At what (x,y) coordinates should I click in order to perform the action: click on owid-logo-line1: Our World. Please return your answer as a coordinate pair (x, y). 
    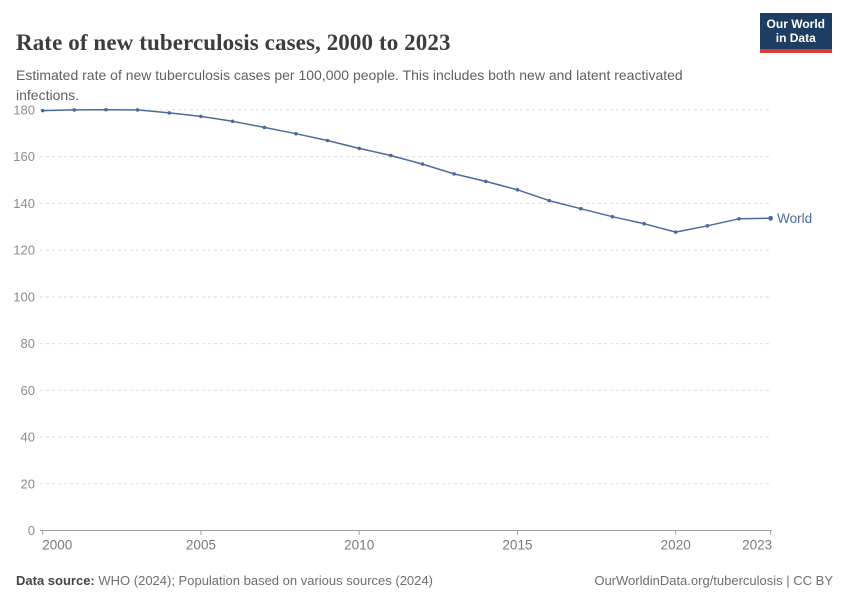
    Looking at the image, I should click on (795, 24).